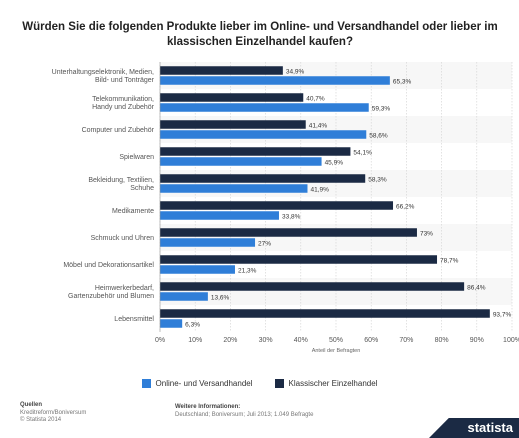 The width and height of the screenshot is (519, 438). Describe the element at coordinates (146, 383) in the screenshot. I see `legend-swatch-online` at that location.